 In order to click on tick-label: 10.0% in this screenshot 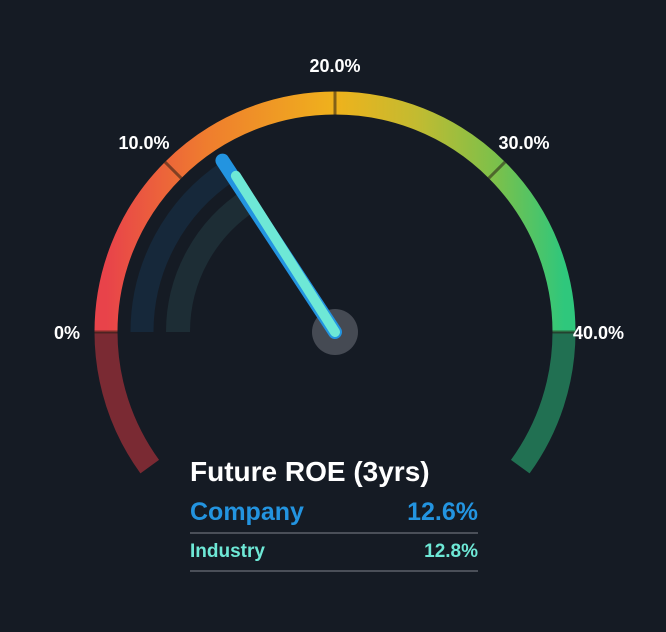, I will do `click(143, 143)`.